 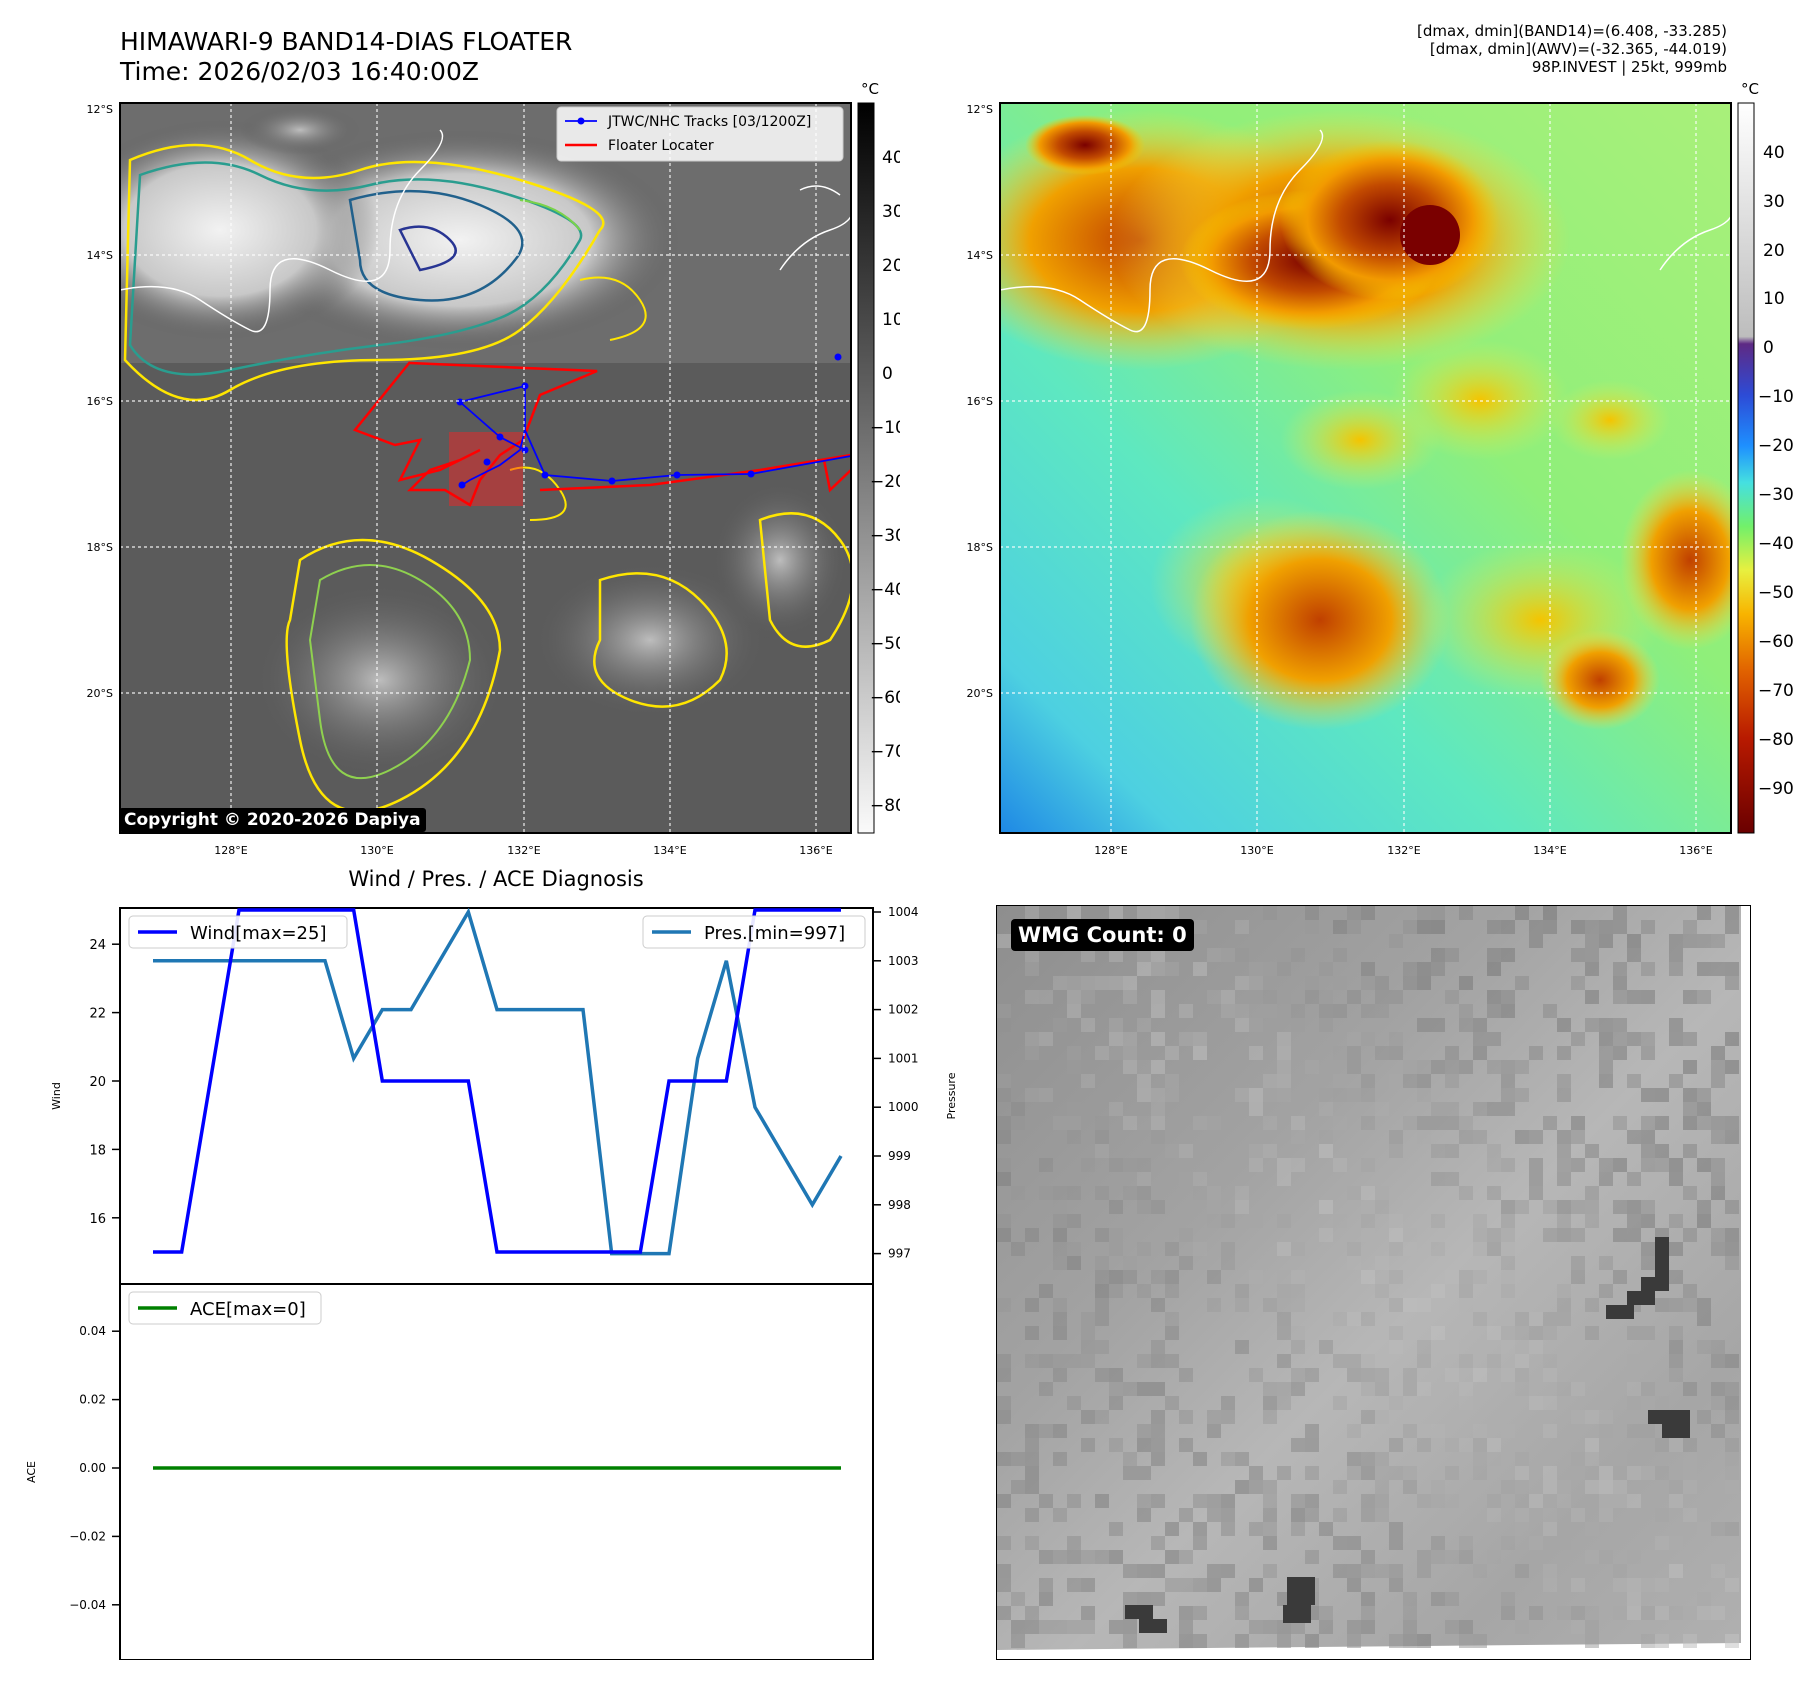 What do you see at coordinates (774, 933) in the screenshot?
I see `legend-pres: Pres.[min=997]` at bounding box center [774, 933].